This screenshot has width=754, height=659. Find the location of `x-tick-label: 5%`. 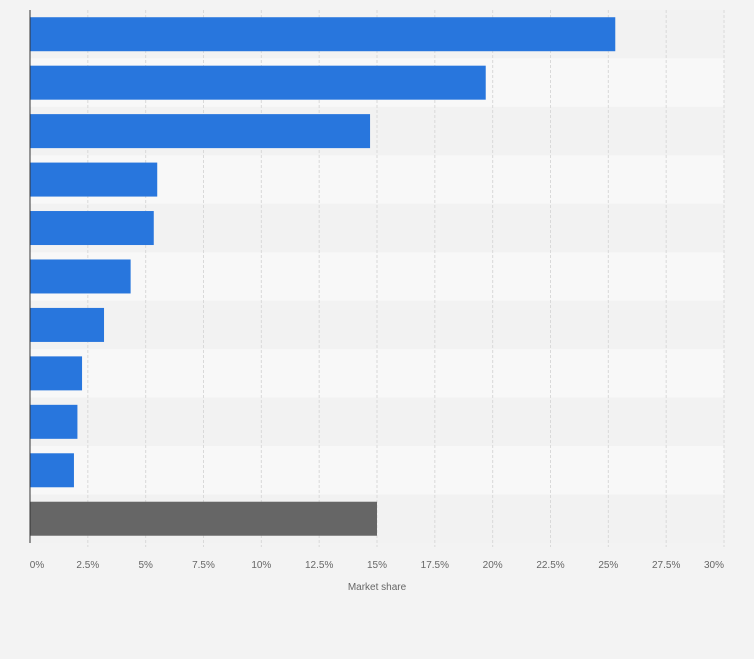

x-tick-label: 5% is located at coordinates (145, 565).